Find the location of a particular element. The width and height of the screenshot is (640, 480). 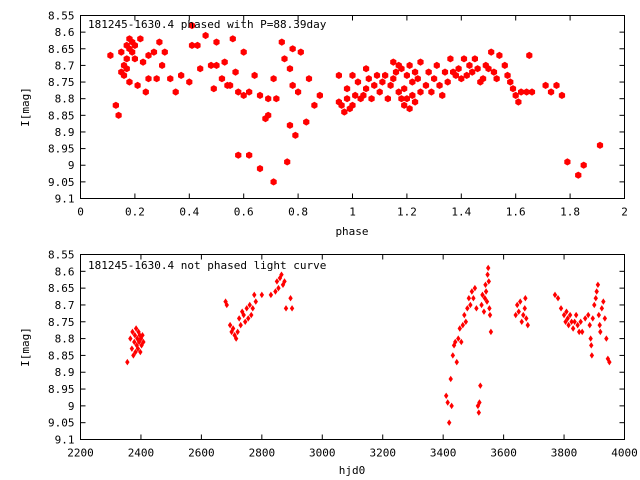

x-tick-label: 1 is located at coordinates (352, 212).